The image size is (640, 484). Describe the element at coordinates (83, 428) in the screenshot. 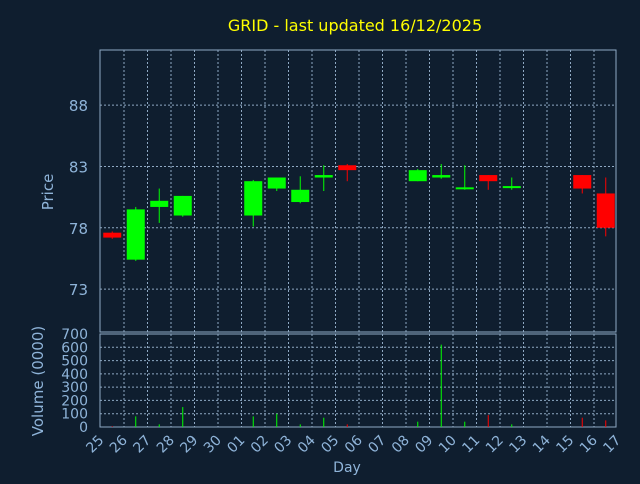

I see `volume-y-tick-label: 0` at that location.